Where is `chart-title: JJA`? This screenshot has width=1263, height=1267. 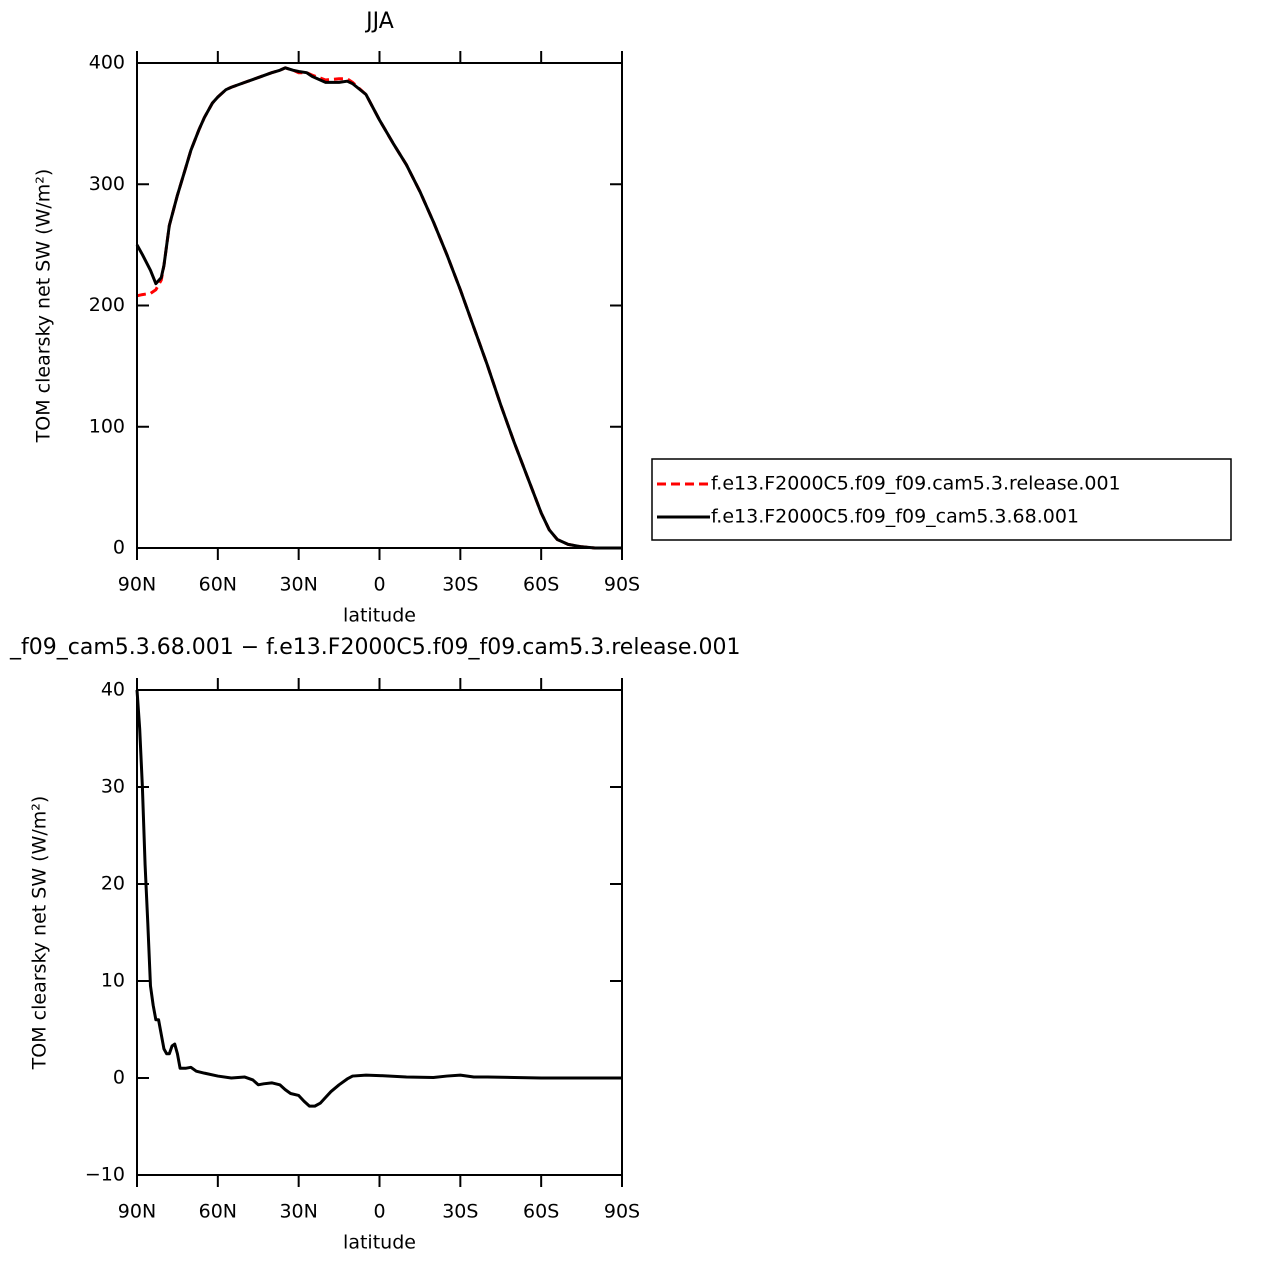 chart-title: JJA is located at coordinates (379, 21).